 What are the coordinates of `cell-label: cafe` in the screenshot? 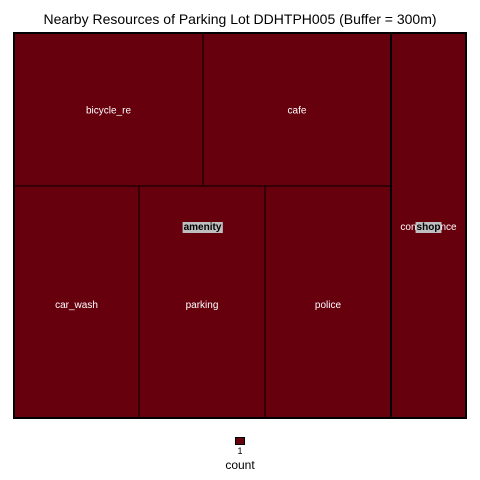 It's located at (297, 111).